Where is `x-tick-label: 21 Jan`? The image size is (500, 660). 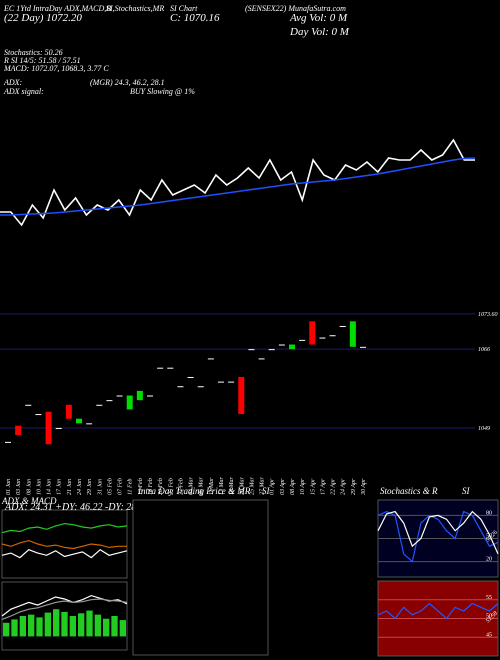
x-tick-label: 21 Jan is located at coordinates (70, 487).